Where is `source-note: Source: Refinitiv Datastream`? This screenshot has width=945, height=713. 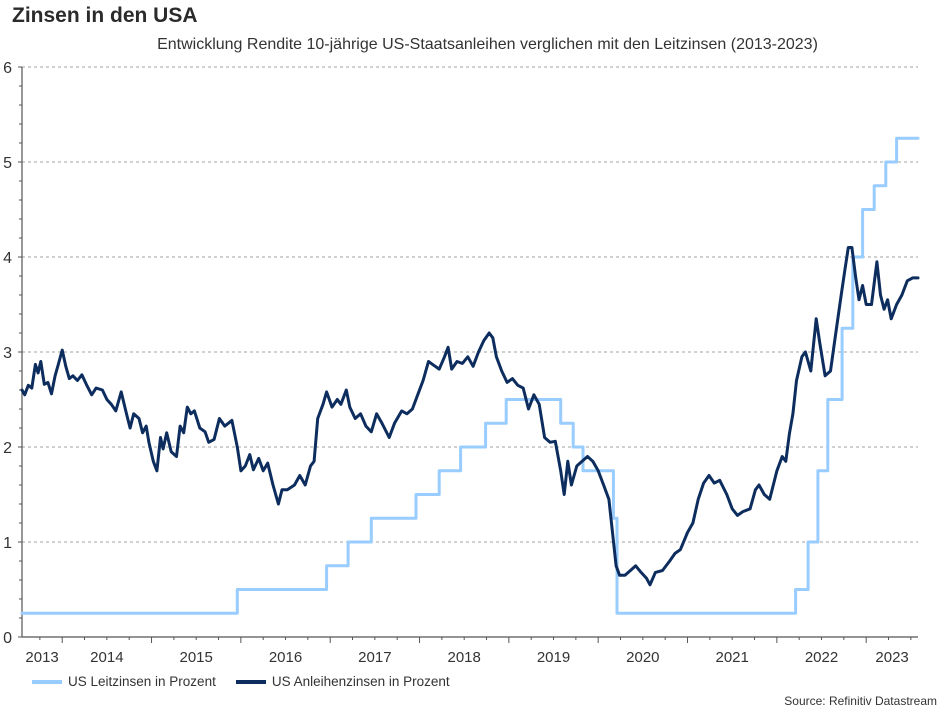
source-note: Source: Refinitiv Datastream is located at coordinates (860, 701).